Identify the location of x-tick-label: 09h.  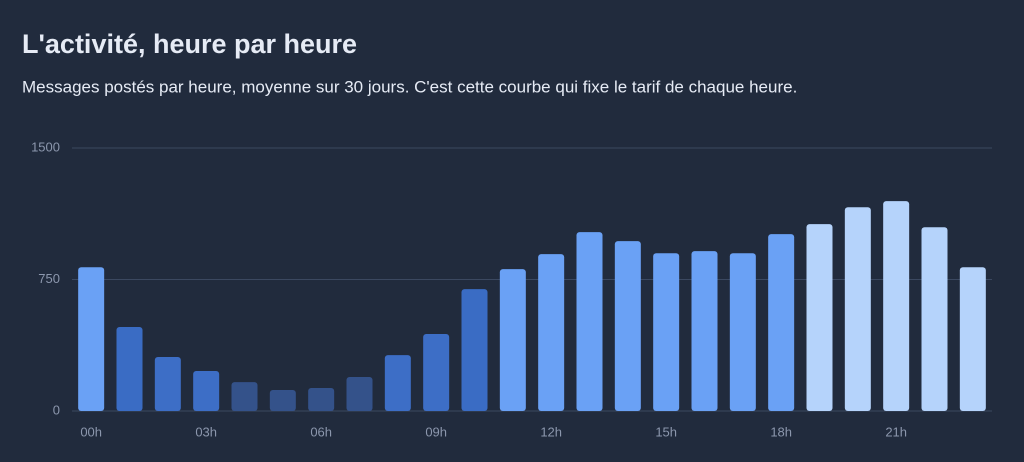
(436, 431).